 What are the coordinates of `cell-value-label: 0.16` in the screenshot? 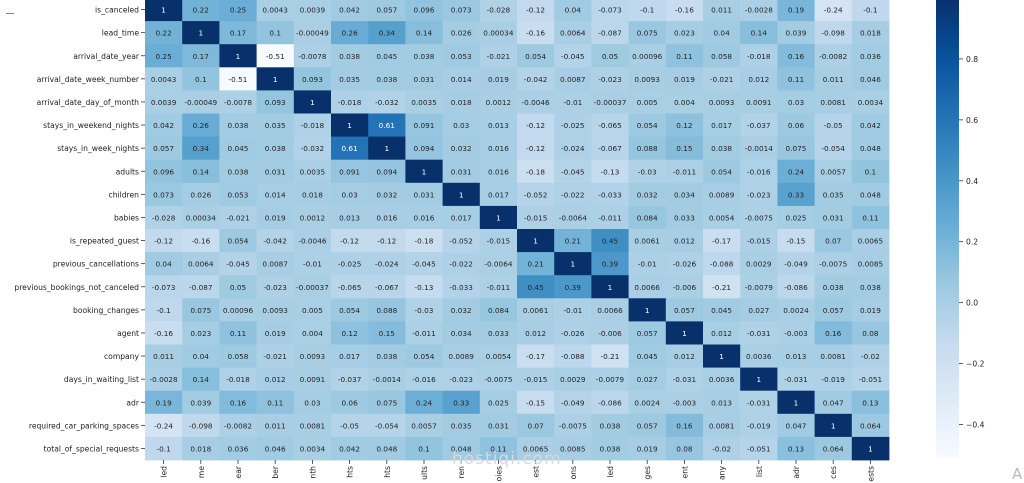 It's located at (238, 402).